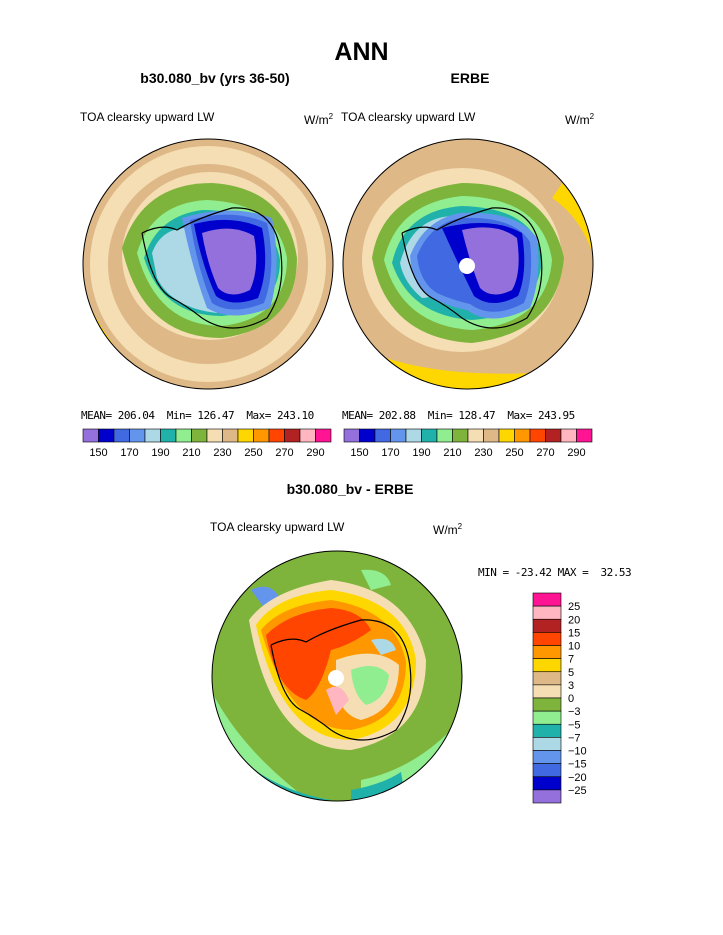  What do you see at coordinates (545, 453) in the screenshot?
I see `right-colorbar-label: 270` at bounding box center [545, 453].